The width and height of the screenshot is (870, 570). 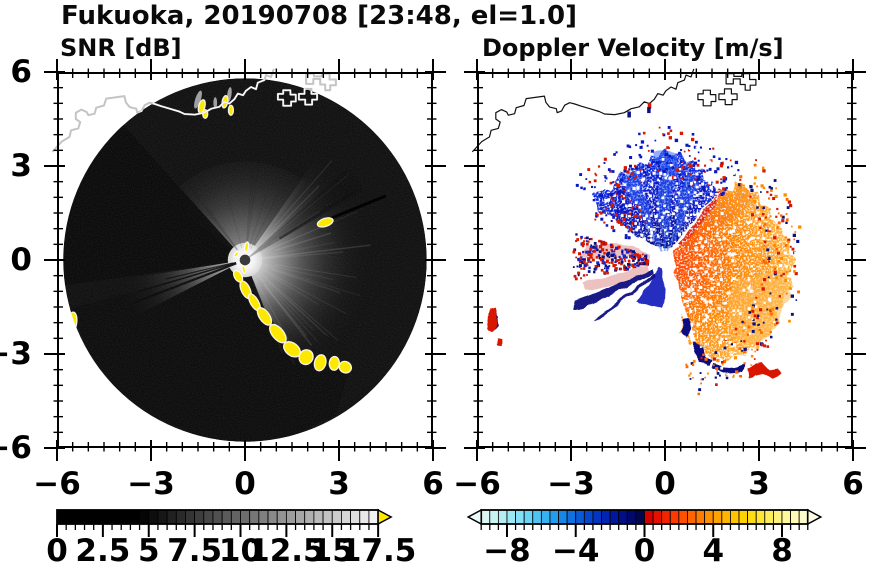 I want to click on vel-panel-title: Doppler Velocity [m/s], so click(x=633, y=48).